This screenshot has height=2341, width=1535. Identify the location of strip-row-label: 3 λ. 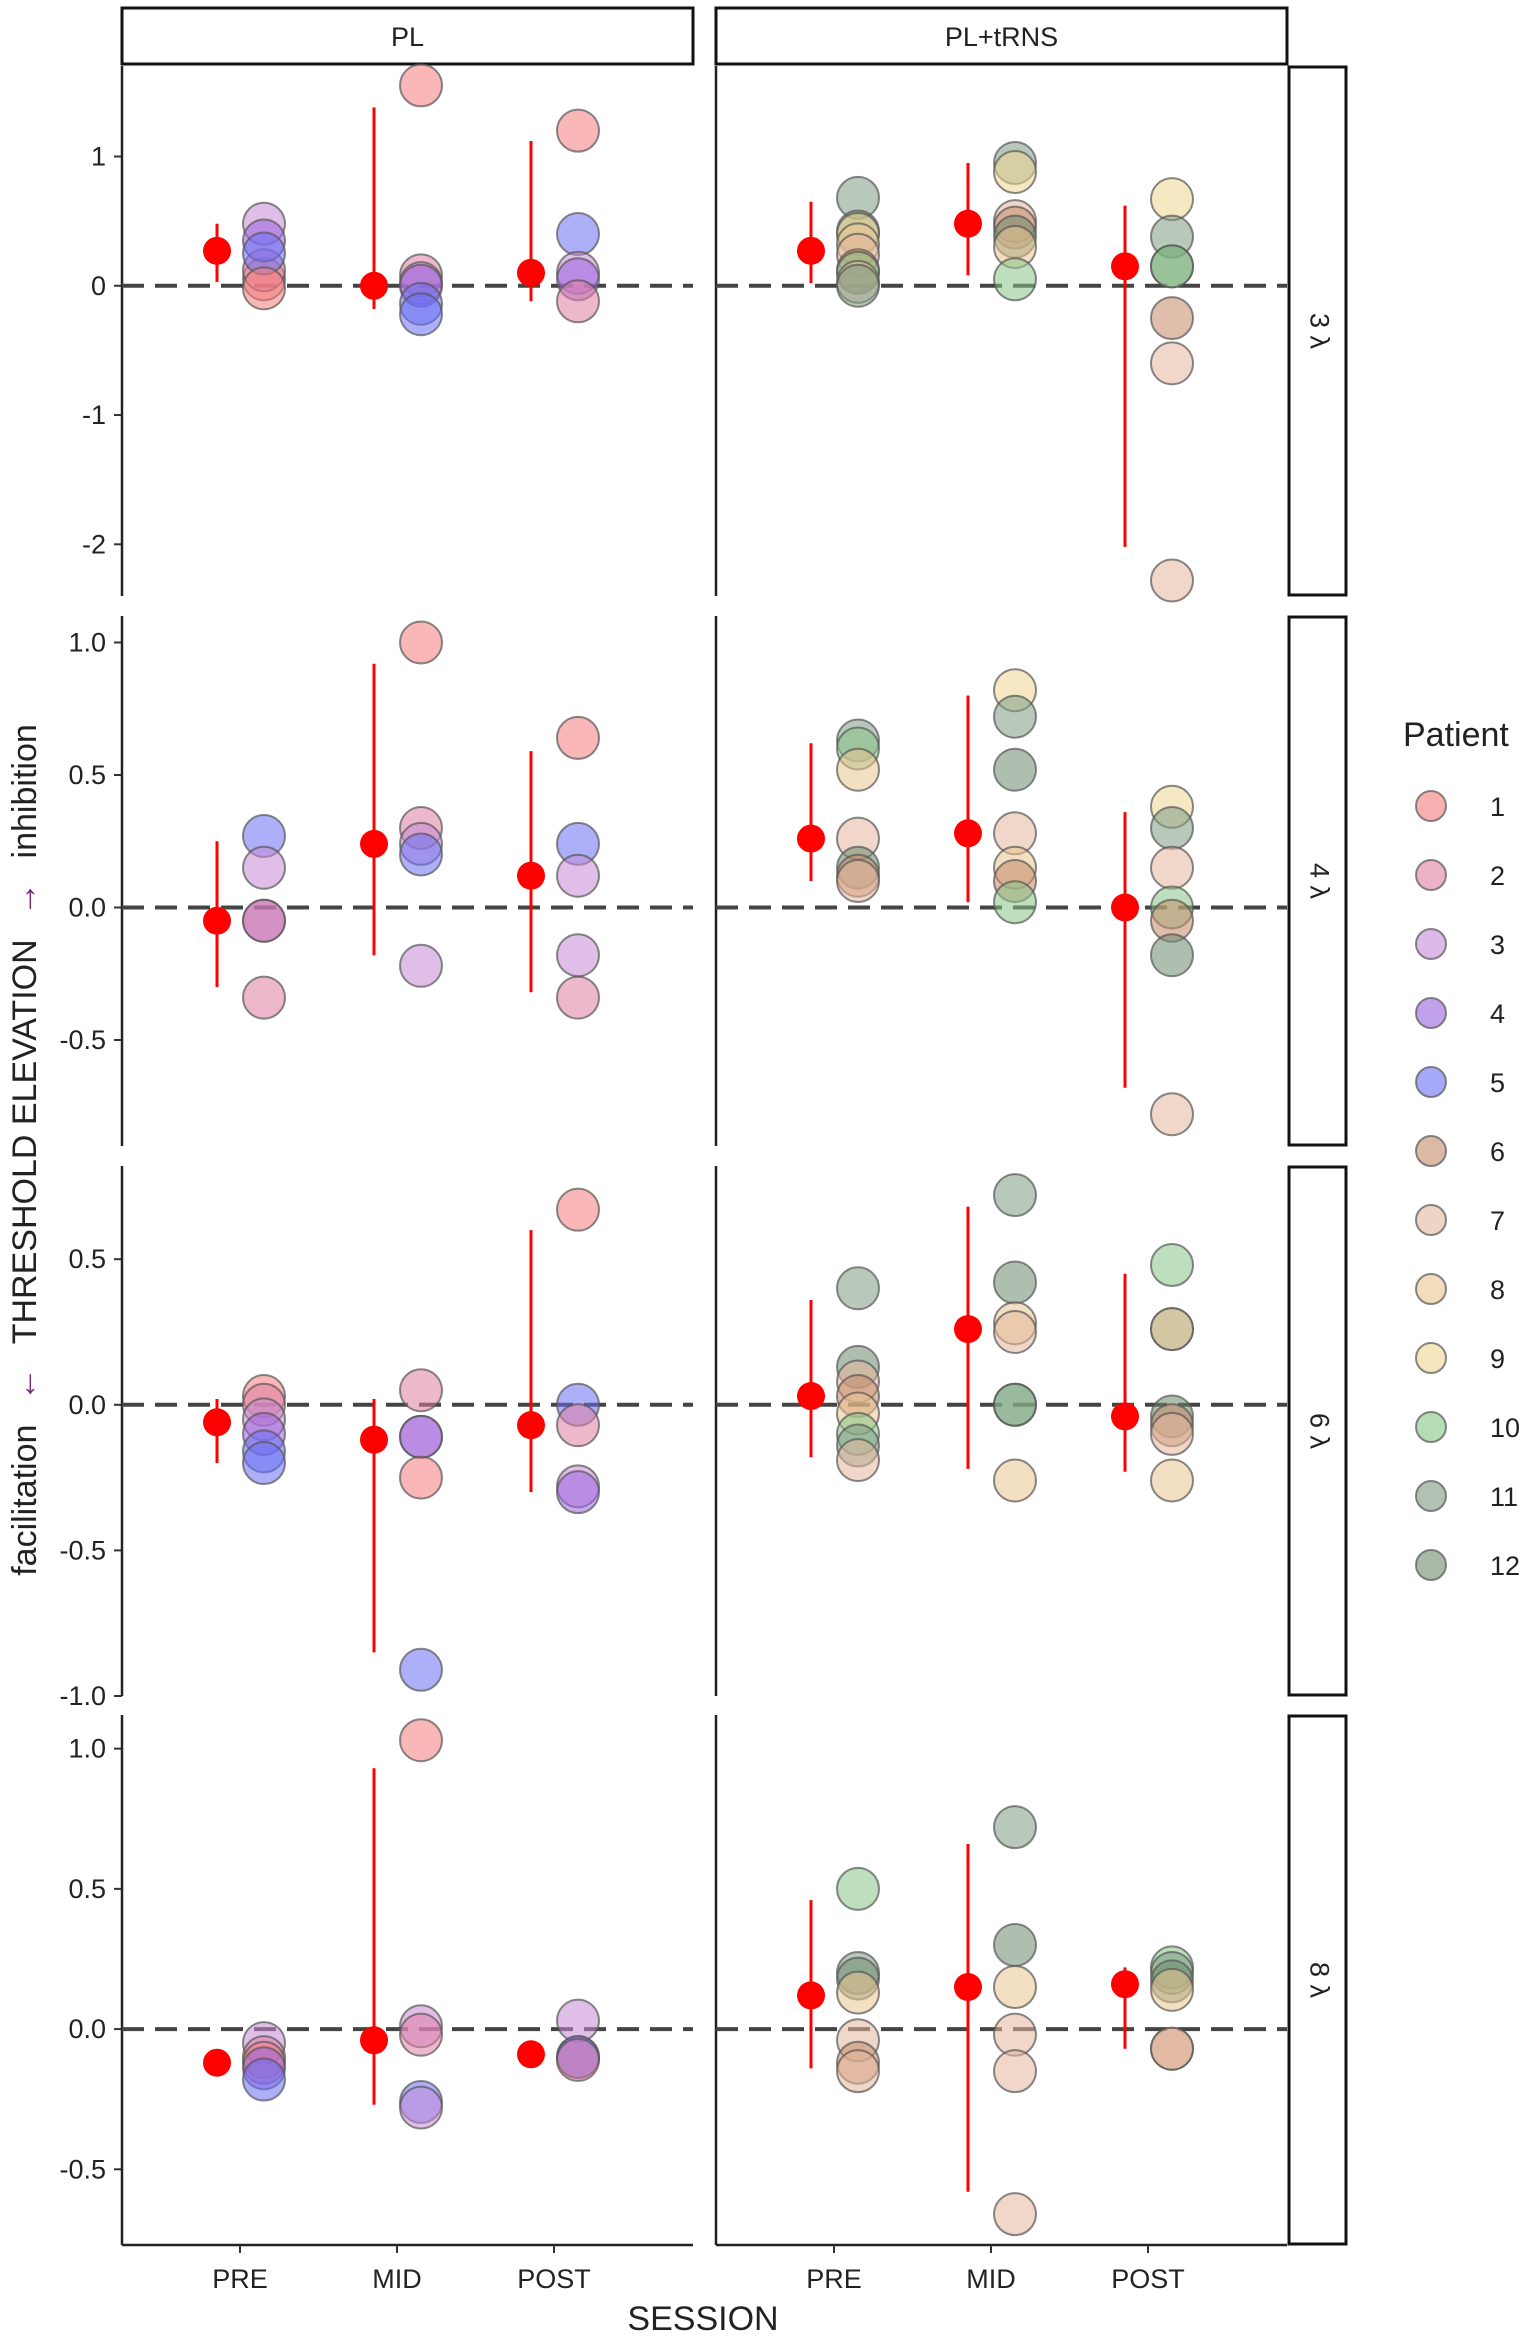
(1319, 331).